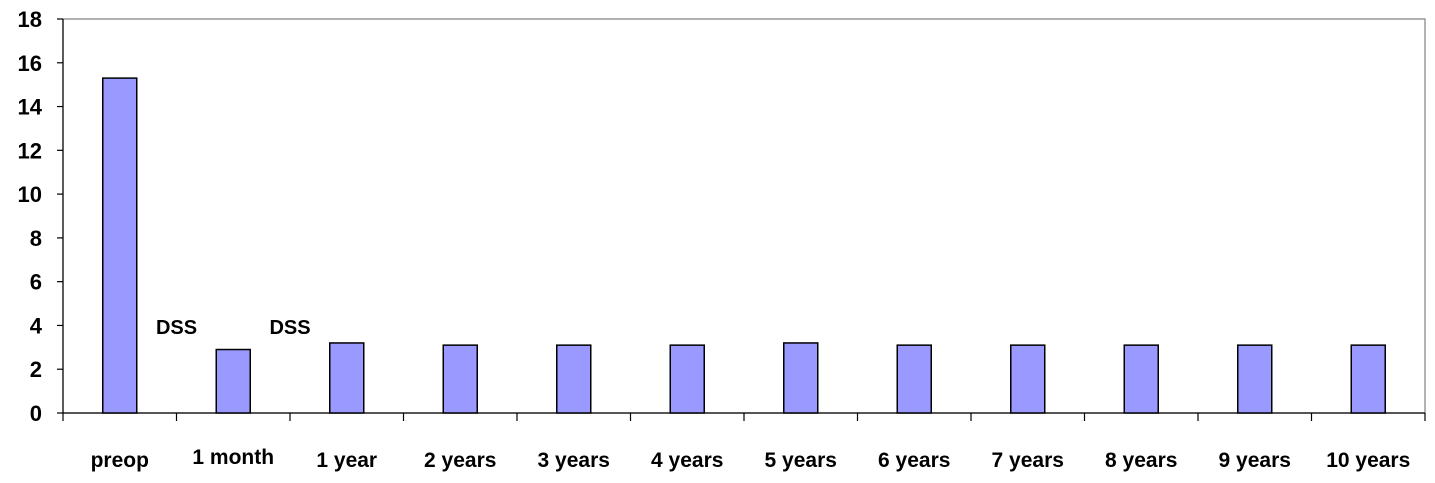 This screenshot has width=1435, height=483. I want to click on bar-5-years, so click(801, 378).